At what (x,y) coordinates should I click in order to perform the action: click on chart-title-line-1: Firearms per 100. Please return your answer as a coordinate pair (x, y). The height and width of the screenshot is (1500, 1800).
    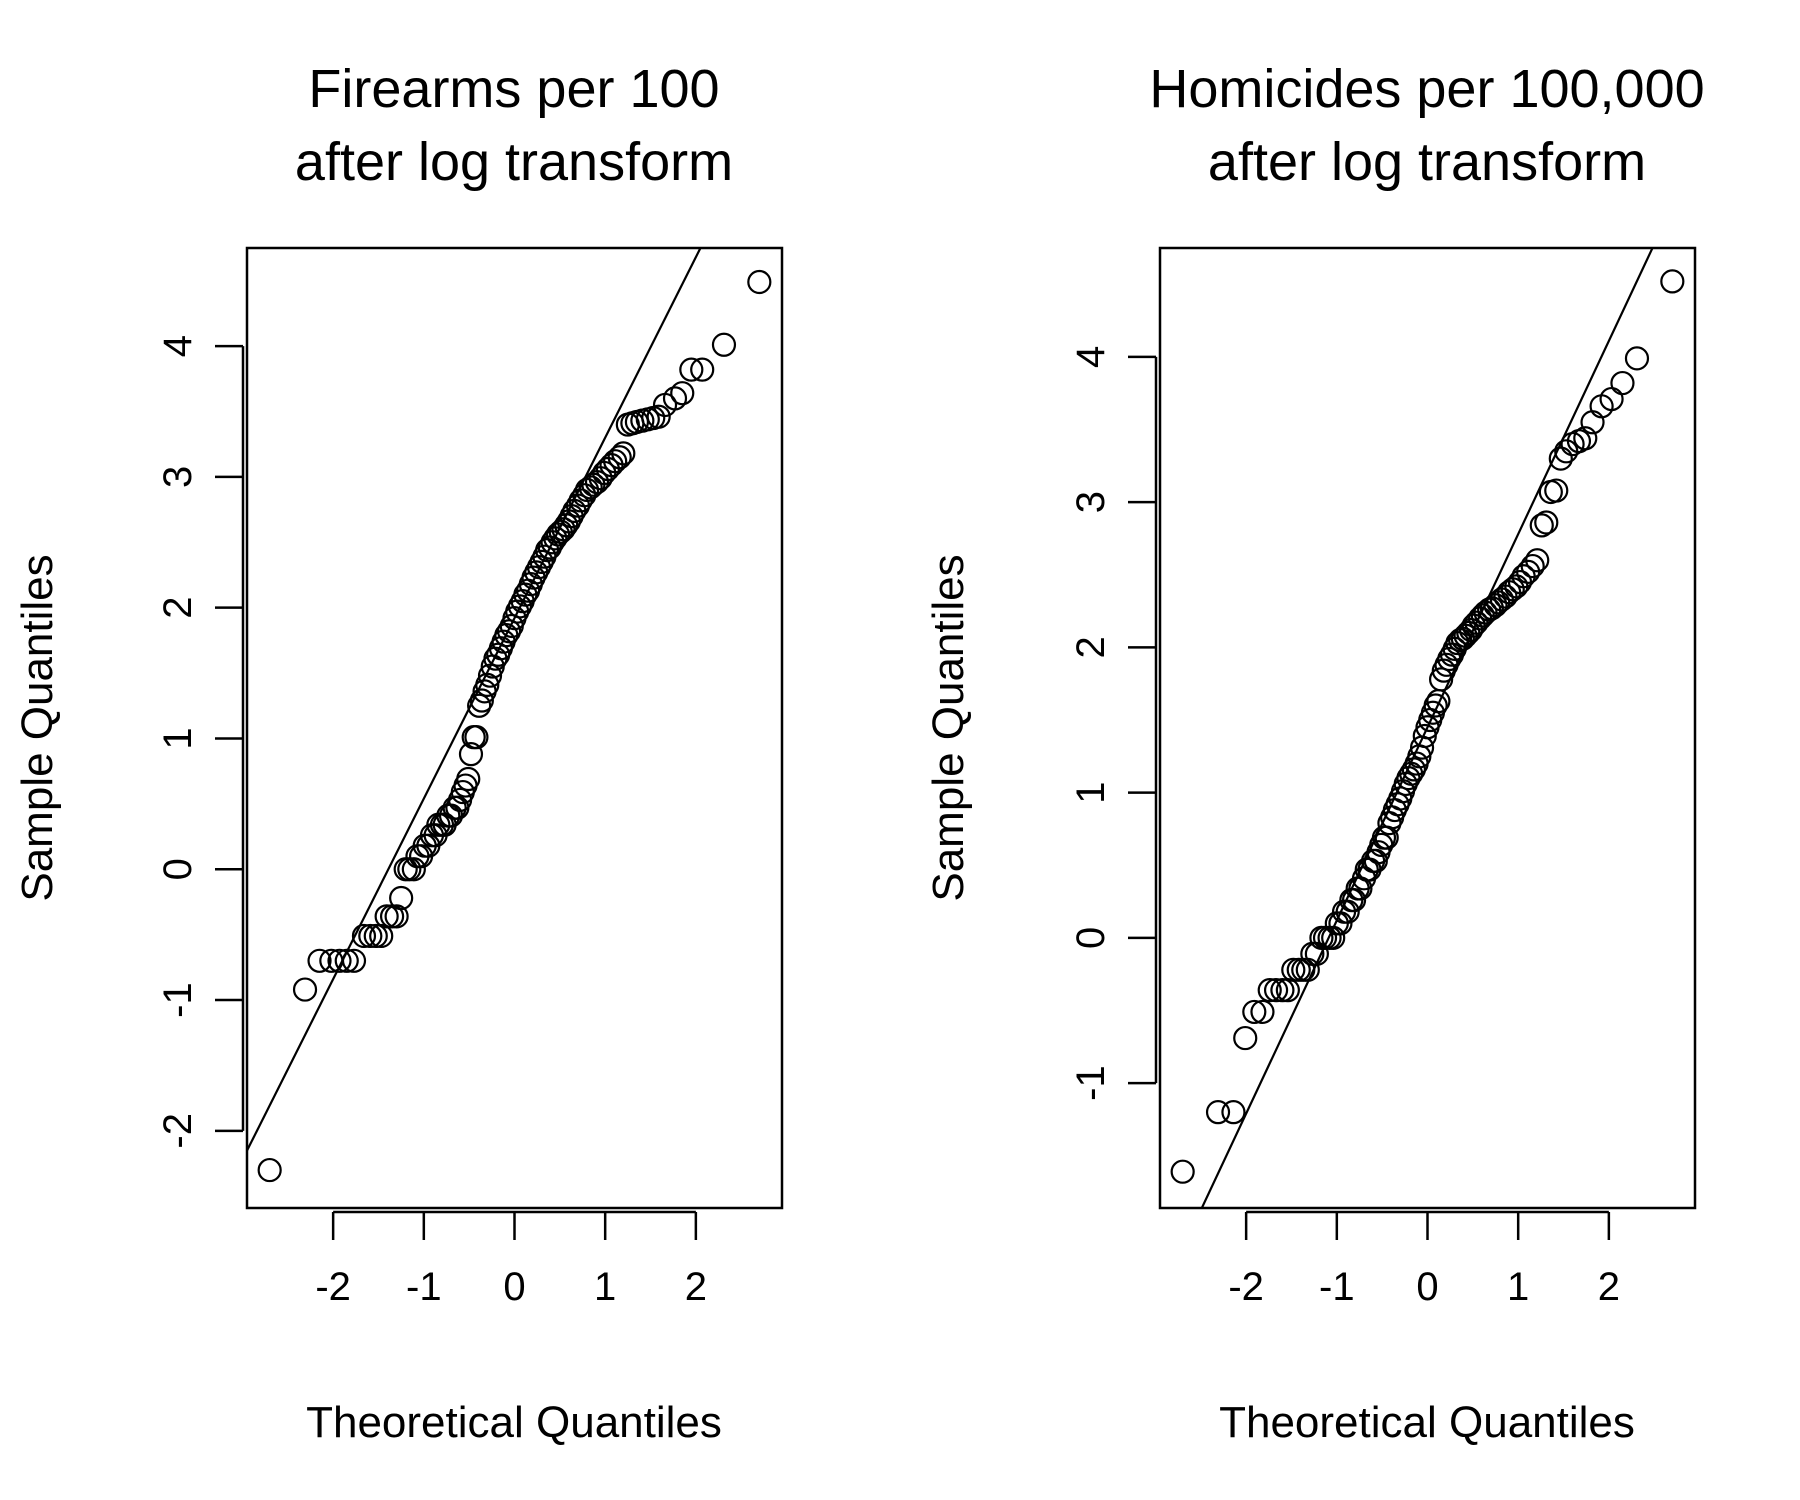
    Looking at the image, I should click on (513, 89).